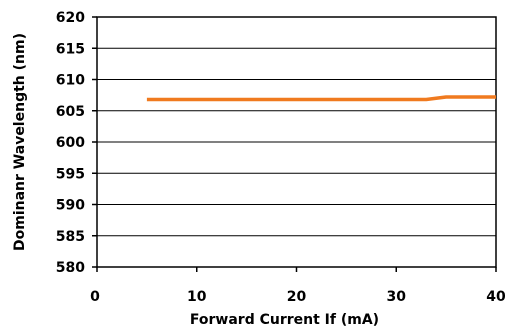 Image resolution: width=505 pixels, height=329 pixels. I want to click on y-tick-label: 585, so click(70, 237).